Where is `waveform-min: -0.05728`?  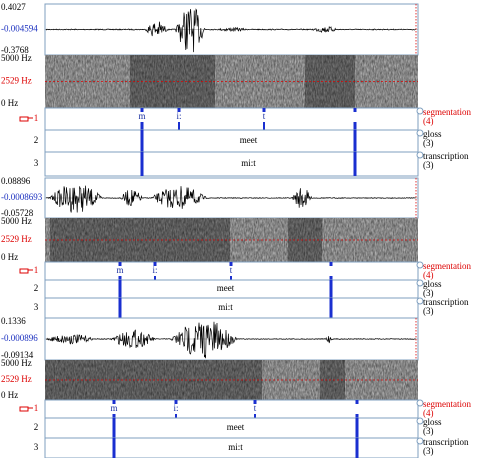
waveform-min: -0.05728 is located at coordinates (17, 213).